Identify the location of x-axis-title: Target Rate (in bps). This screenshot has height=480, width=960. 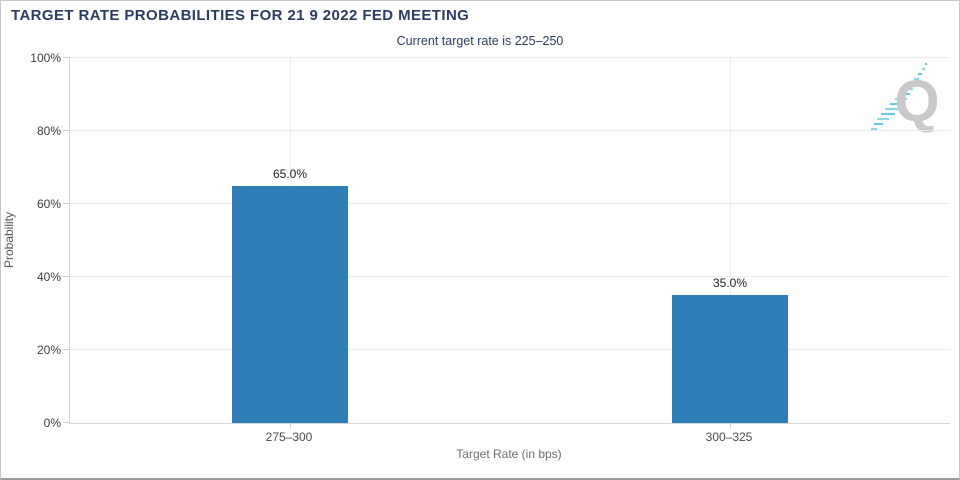
(509, 454).